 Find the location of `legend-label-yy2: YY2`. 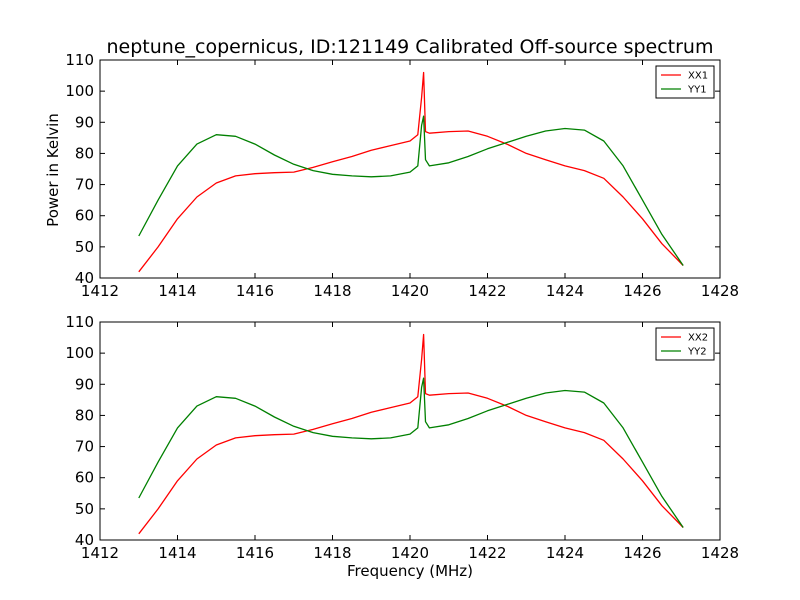

legend-label-yy2: YY2 is located at coordinates (697, 352).